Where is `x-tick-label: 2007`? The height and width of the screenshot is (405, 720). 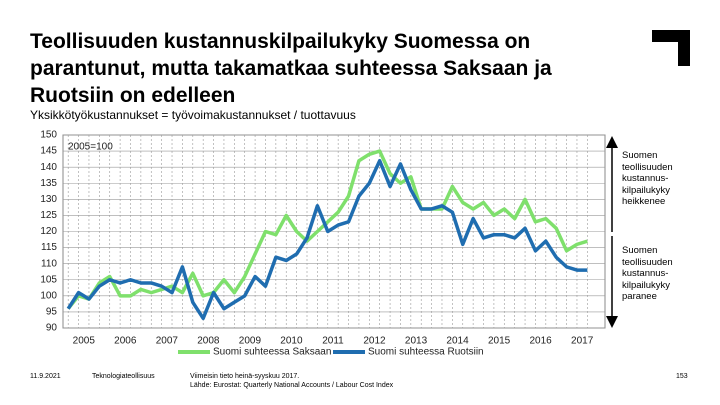 x-tick-label: 2007 is located at coordinates (167, 341).